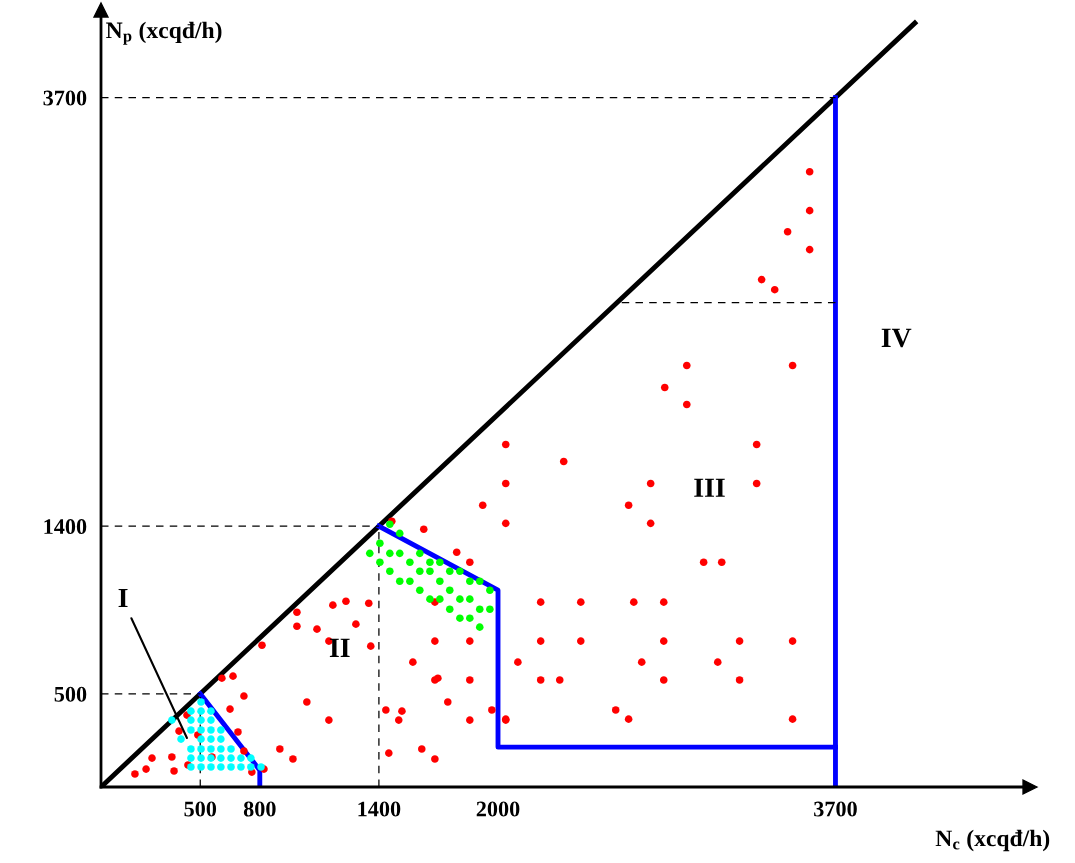 This screenshot has height=863, width=1075. Describe the element at coordinates (992, 840) in the screenshot. I see `x-axis-title: N$_{c}$ (xcqđ/h)` at that location.